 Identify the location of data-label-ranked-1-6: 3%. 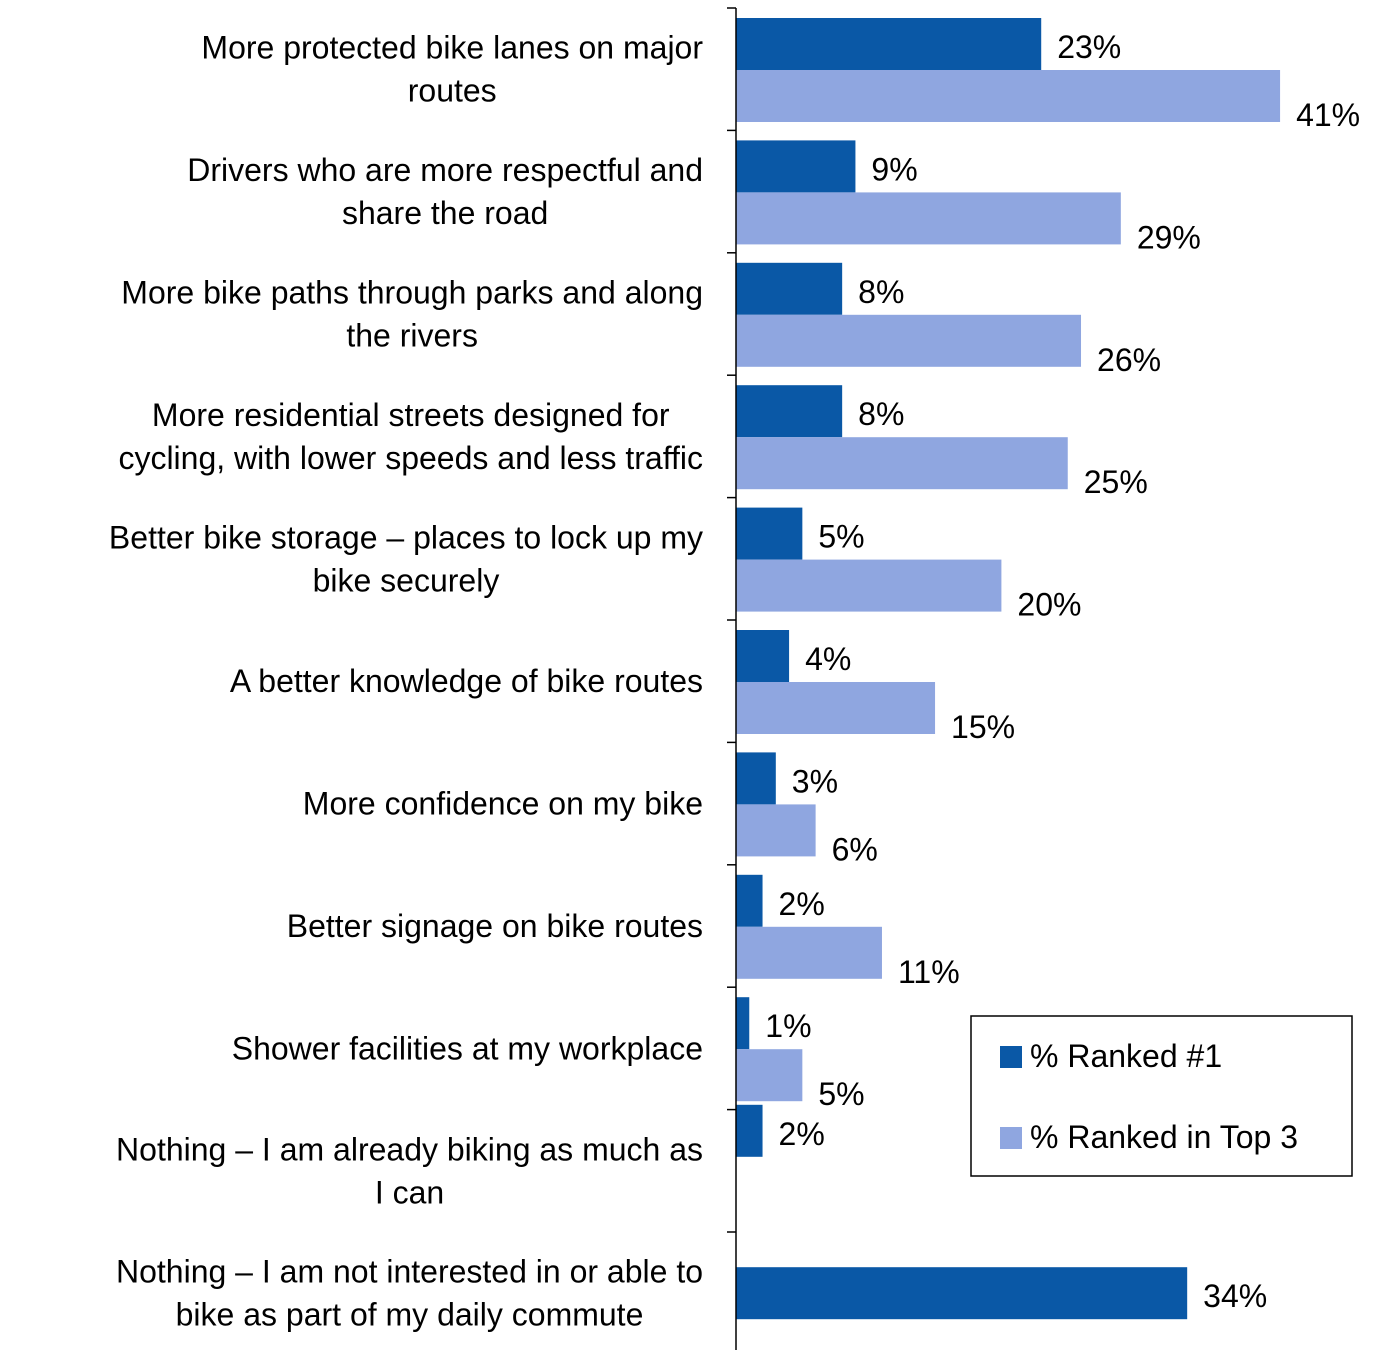
(815, 781).